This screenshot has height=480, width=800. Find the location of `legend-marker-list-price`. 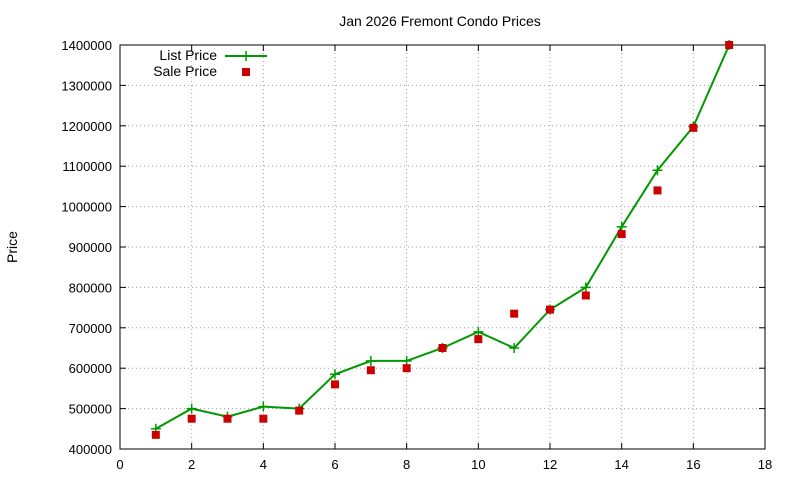

legend-marker-list-price is located at coordinates (246, 56).